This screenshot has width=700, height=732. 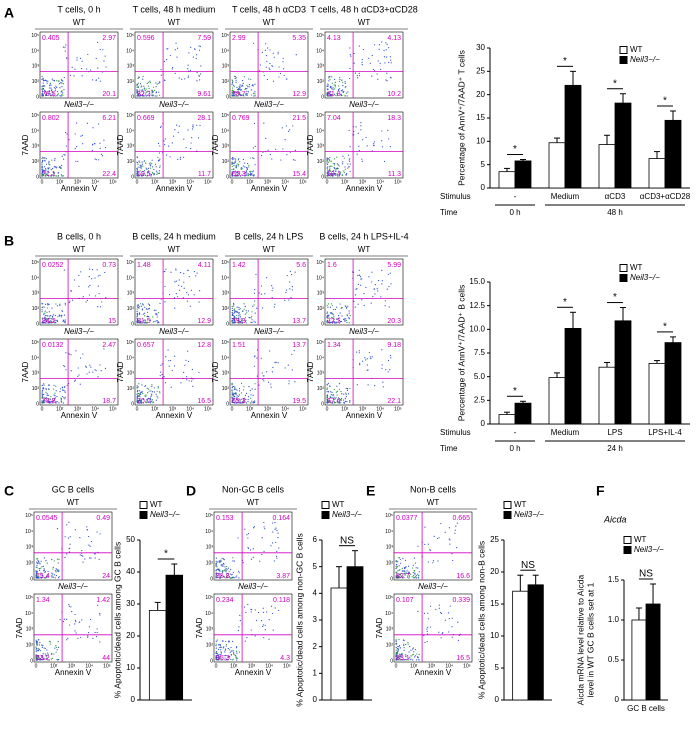 What do you see at coordinates (299, 118) in the screenshot?
I see `quadrant-value: 21.5` at bounding box center [299, 118].